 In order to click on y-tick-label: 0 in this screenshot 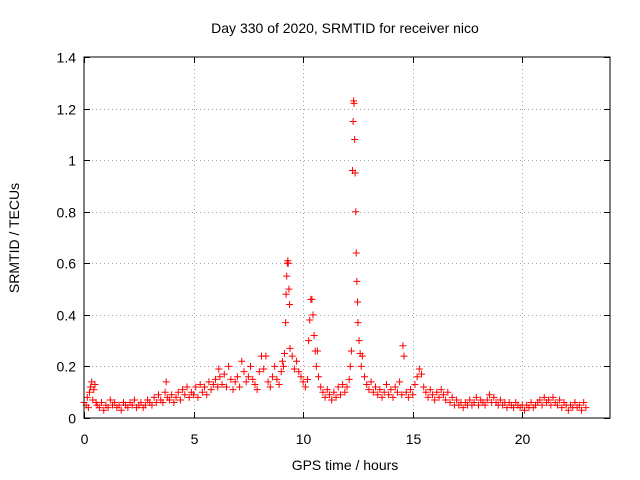, I will do `click(72, 419)`.